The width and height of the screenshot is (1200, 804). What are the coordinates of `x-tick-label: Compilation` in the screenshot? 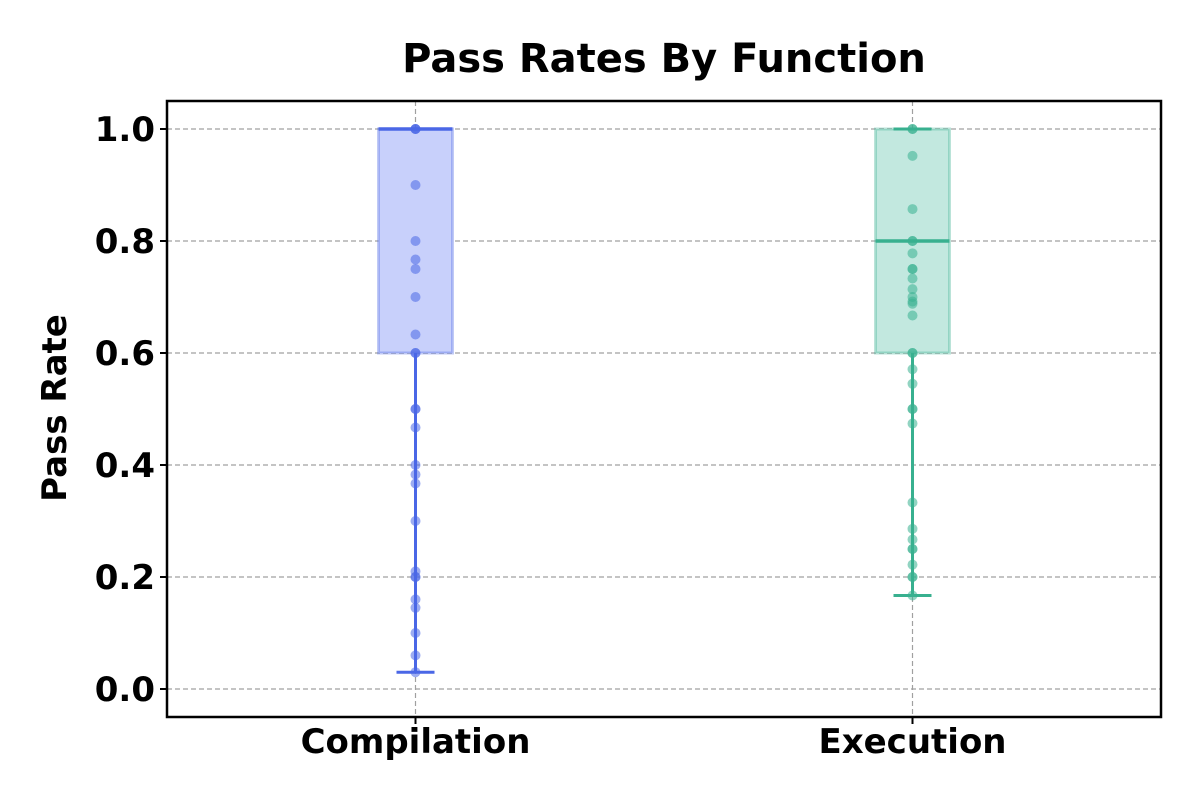 It's located at (416, 742).